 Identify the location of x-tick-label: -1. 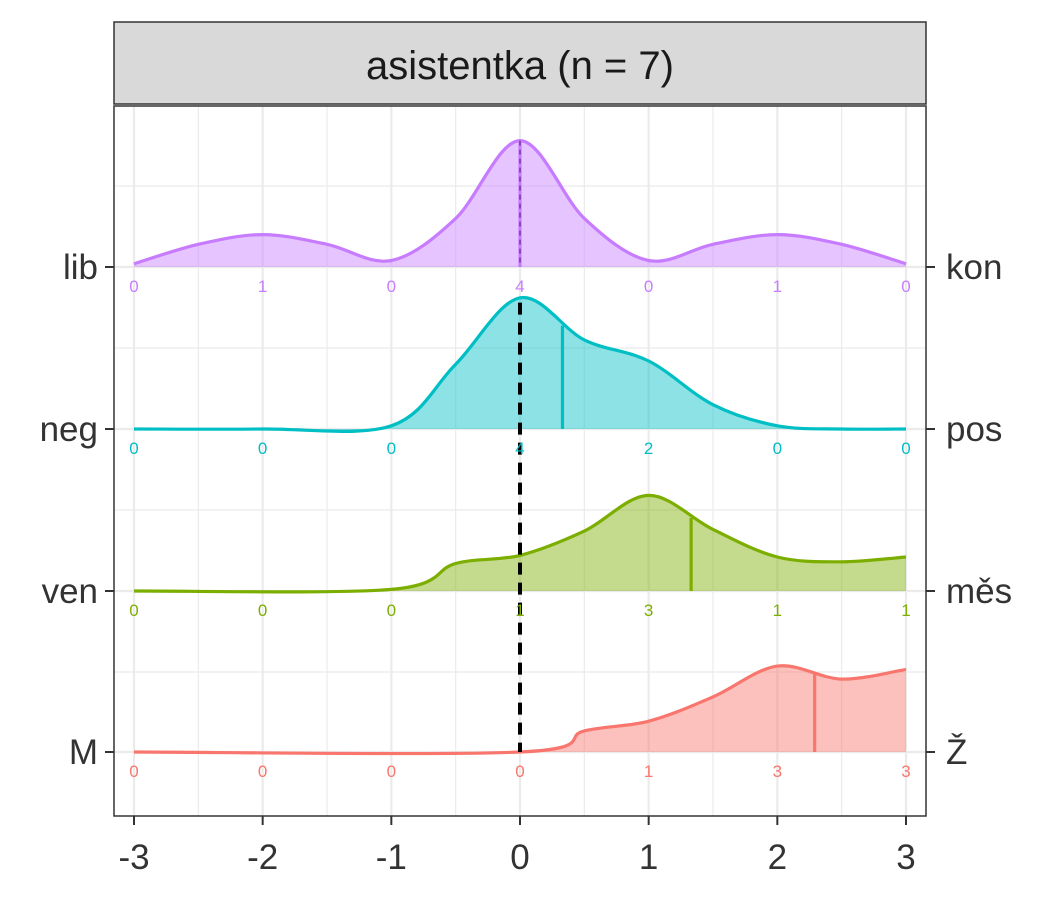
(391, 857).